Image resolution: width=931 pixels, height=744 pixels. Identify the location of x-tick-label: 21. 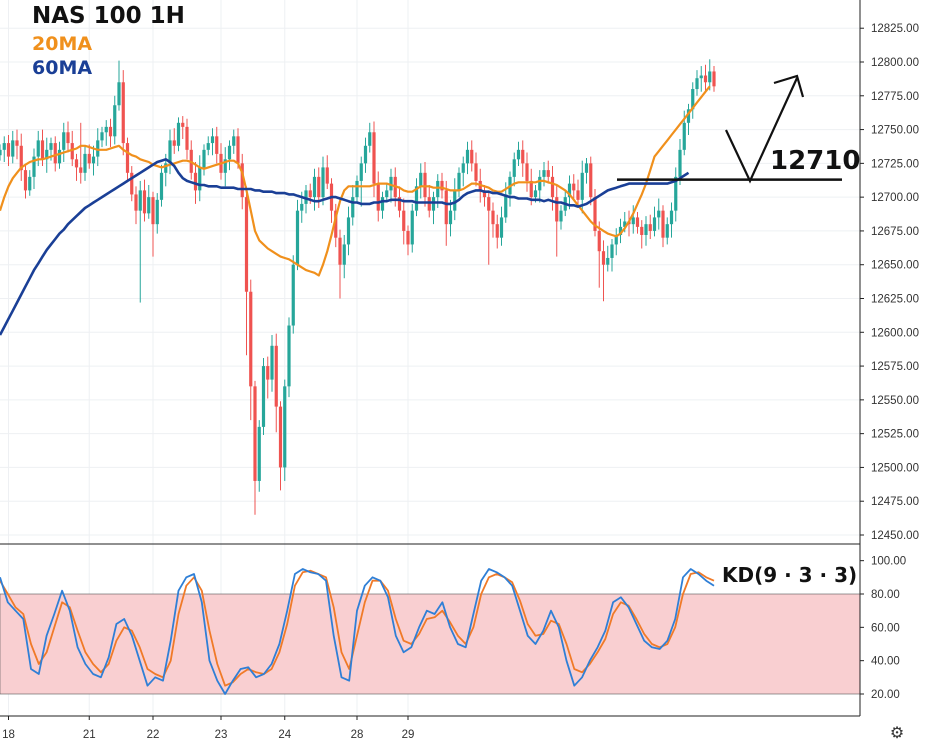
(89, 735).